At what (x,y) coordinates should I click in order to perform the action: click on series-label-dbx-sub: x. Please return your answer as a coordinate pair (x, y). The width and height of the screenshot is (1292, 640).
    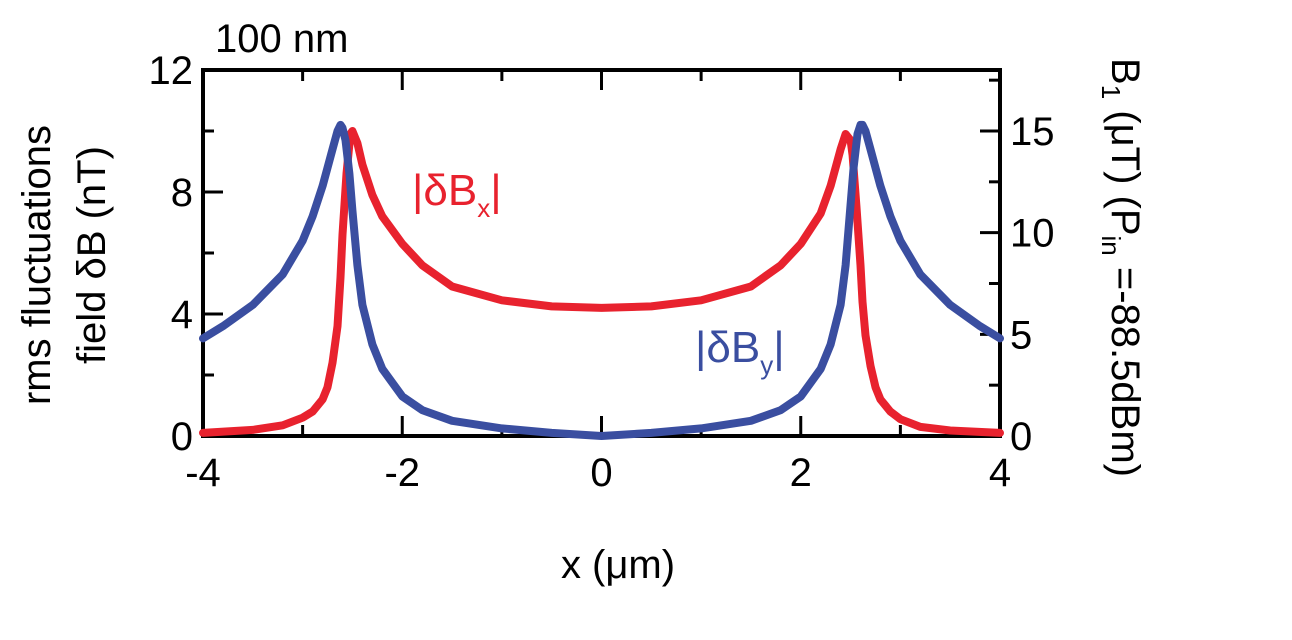
    Looking at the image, I should click on (483, 208).